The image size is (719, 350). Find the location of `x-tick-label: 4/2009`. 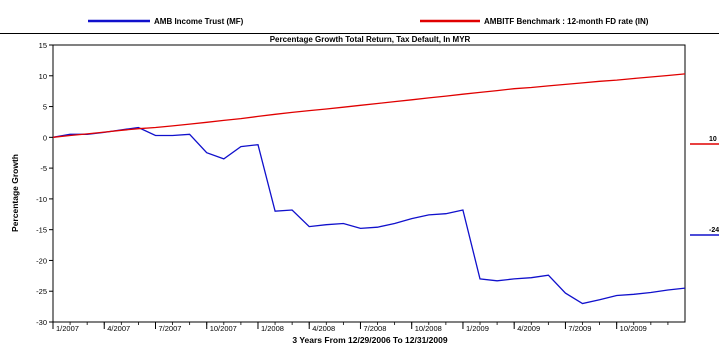

x-tick-label: 4/2009 is located at coordinates (528, 328).